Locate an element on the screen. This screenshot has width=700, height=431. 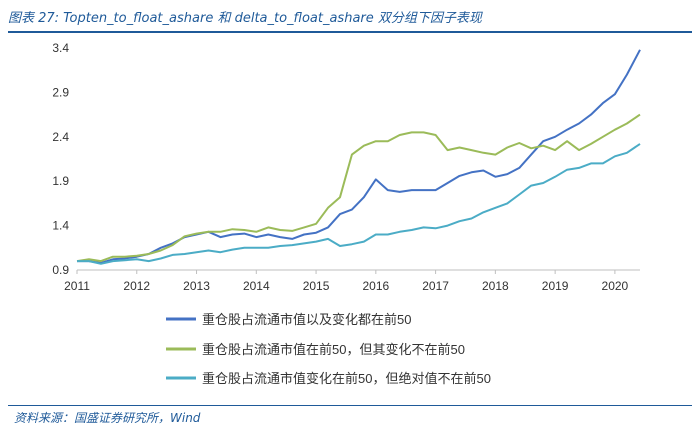
x-tick-label: 2020 is located at coordinates (615, 286).